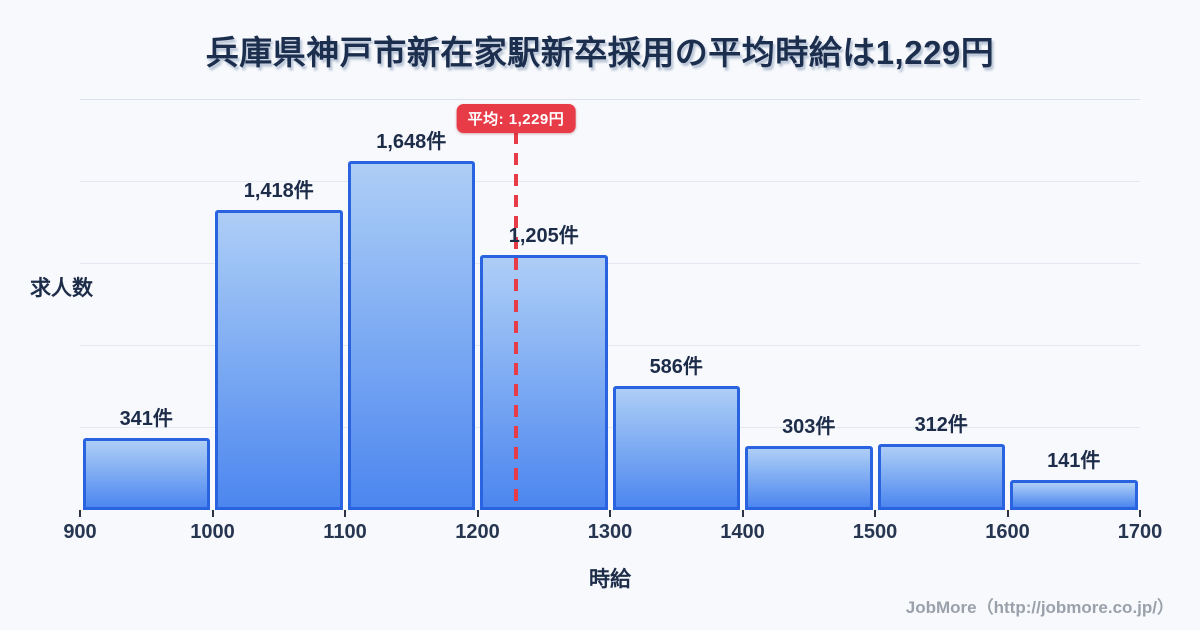 Image resolution: width=1200 pixels, height=630 pixels. What do you see at coordinates (742, 532) in the screenshot?
I see `x-tick-label: 1400` at bounding box center [742, 532].